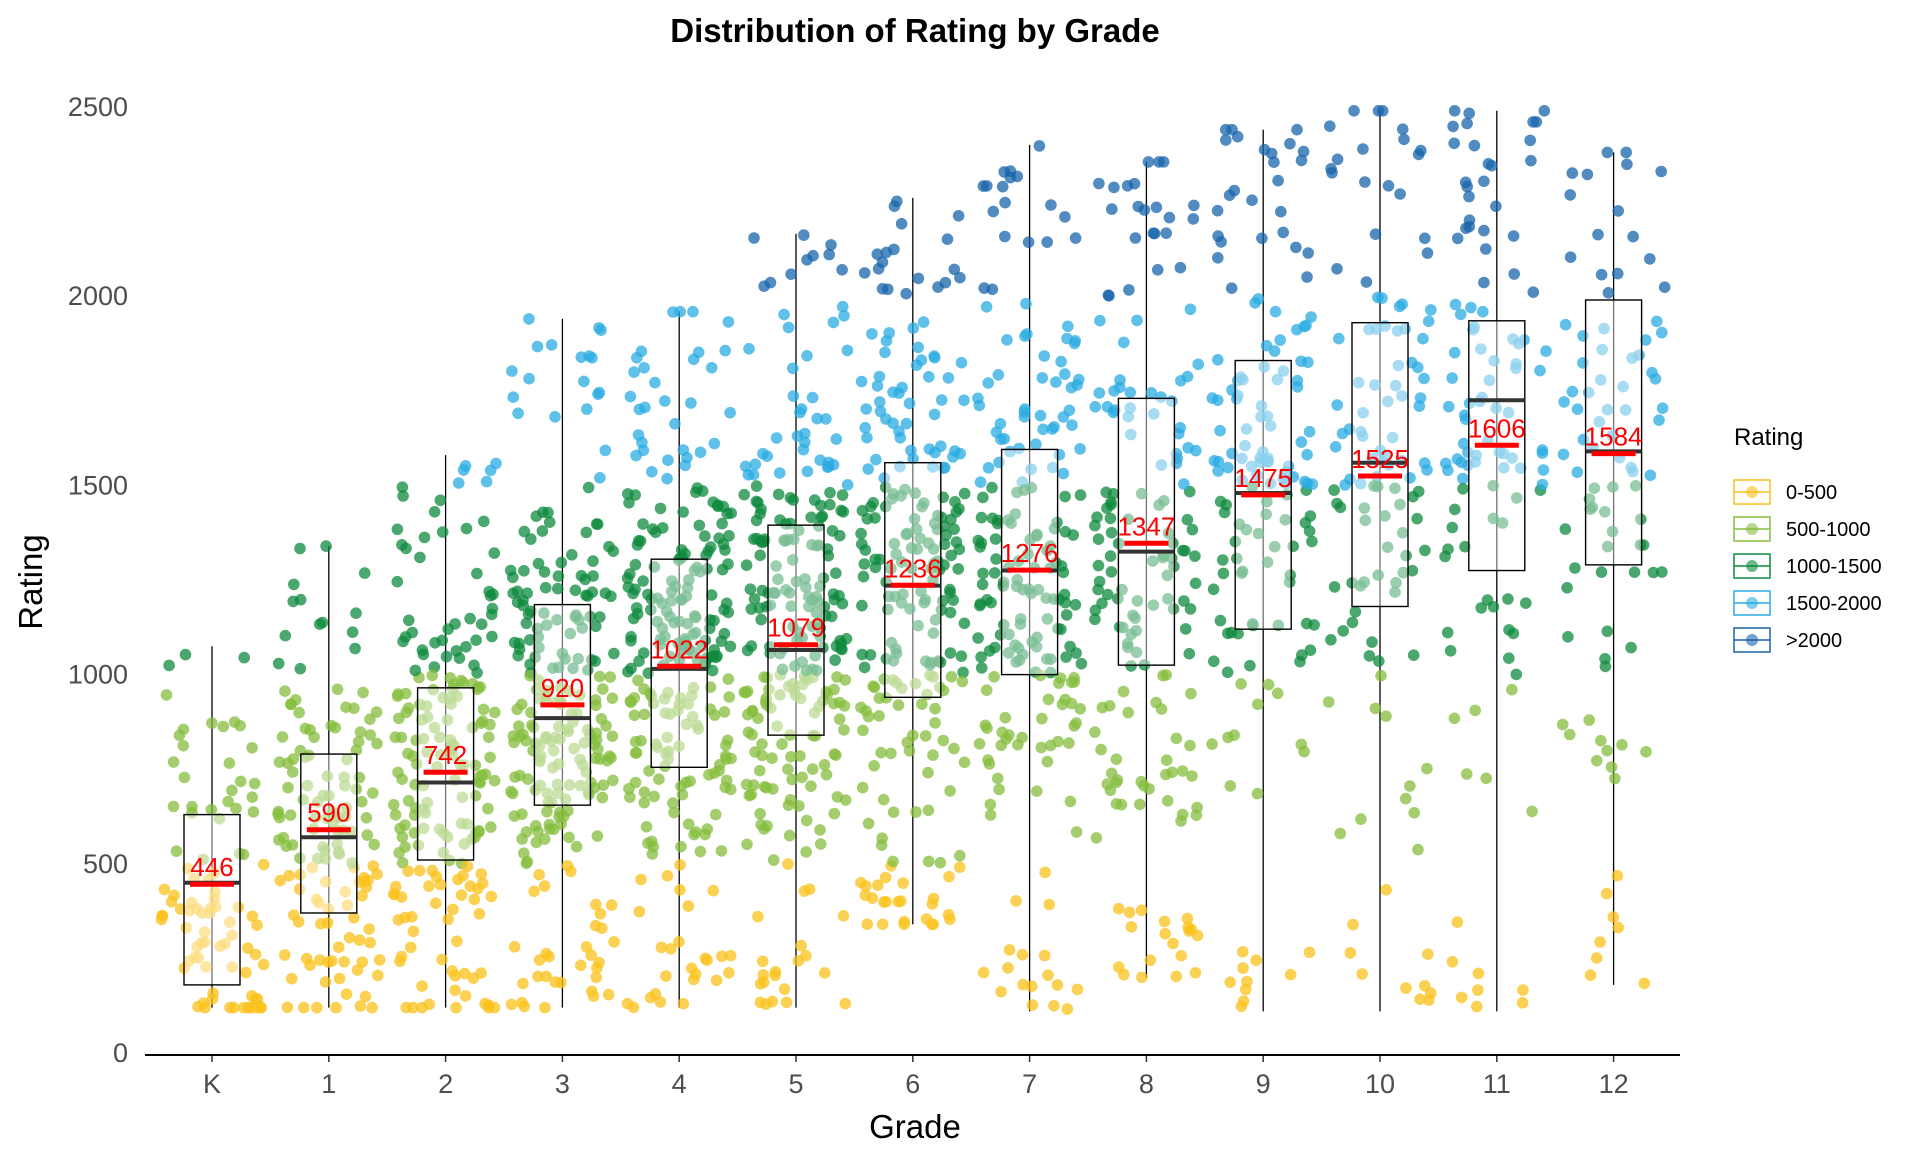 The width and height of the screenshot is (1920, 1152). Describe the element at coordinates (1146, 1084) in the screenshot. I see `x-tick-label: 8` at that location.